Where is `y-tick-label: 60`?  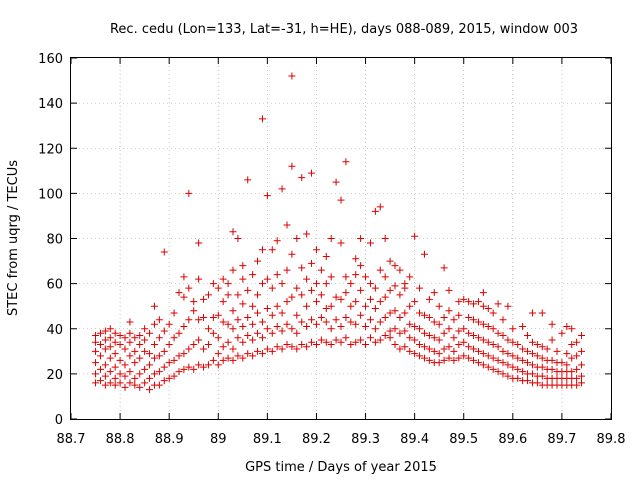 y-tick-label: 60 is located at coordinates (54, 285).